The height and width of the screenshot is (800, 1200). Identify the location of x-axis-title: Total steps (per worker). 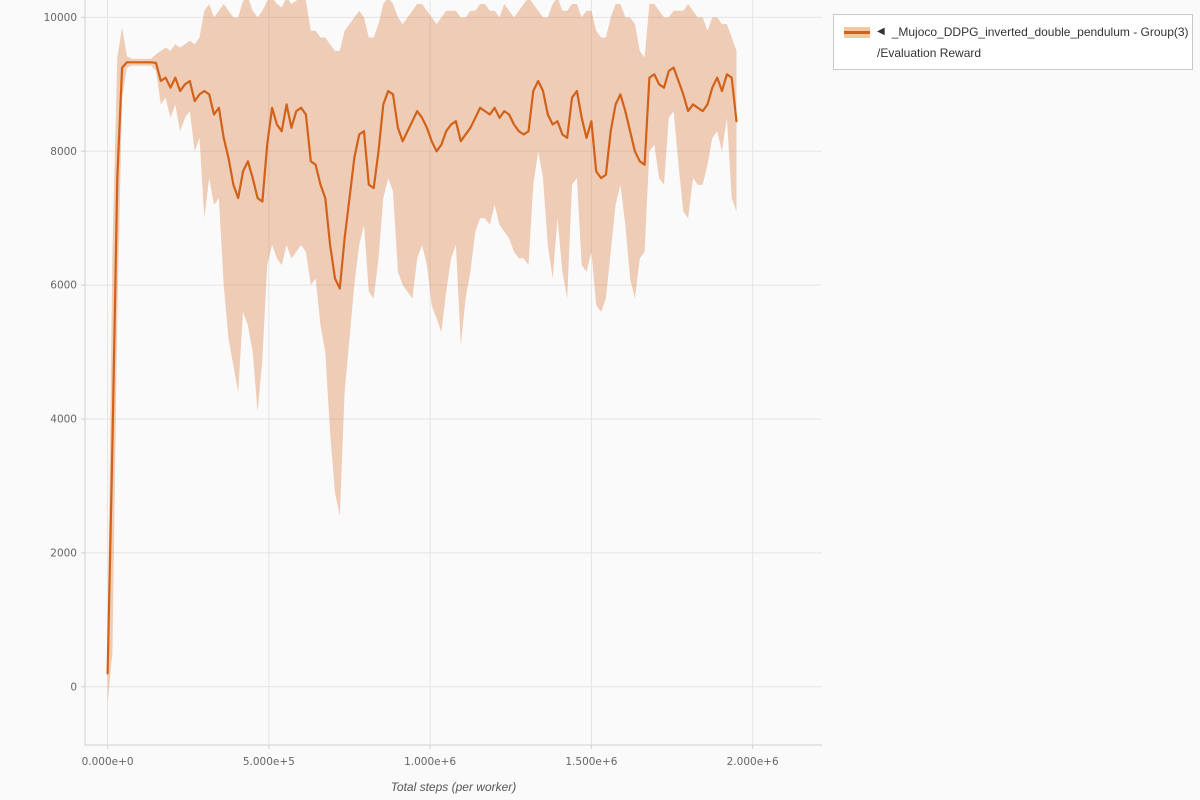
(453, 787).